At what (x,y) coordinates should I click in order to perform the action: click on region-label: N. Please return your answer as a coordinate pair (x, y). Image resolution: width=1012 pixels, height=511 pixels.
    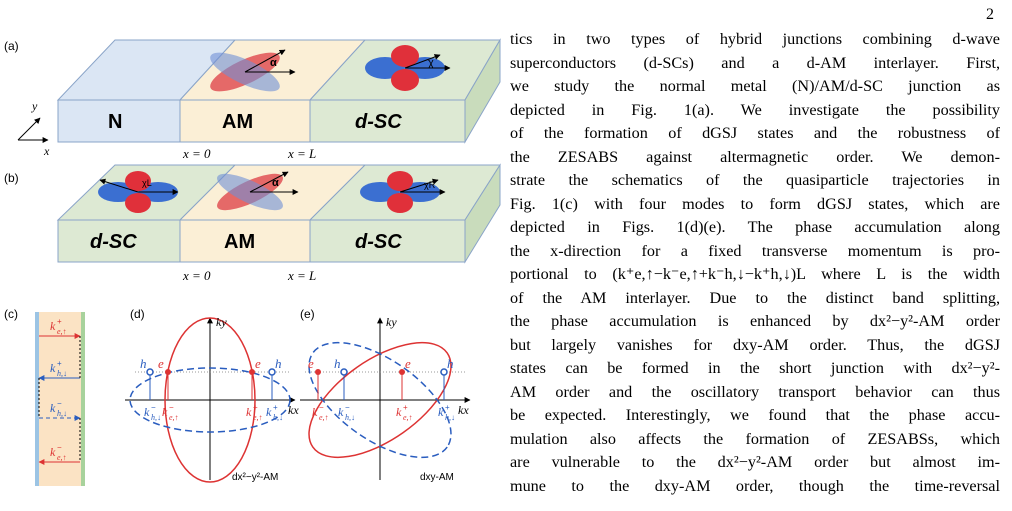
    Looking at the image, I should click on (115, 122).